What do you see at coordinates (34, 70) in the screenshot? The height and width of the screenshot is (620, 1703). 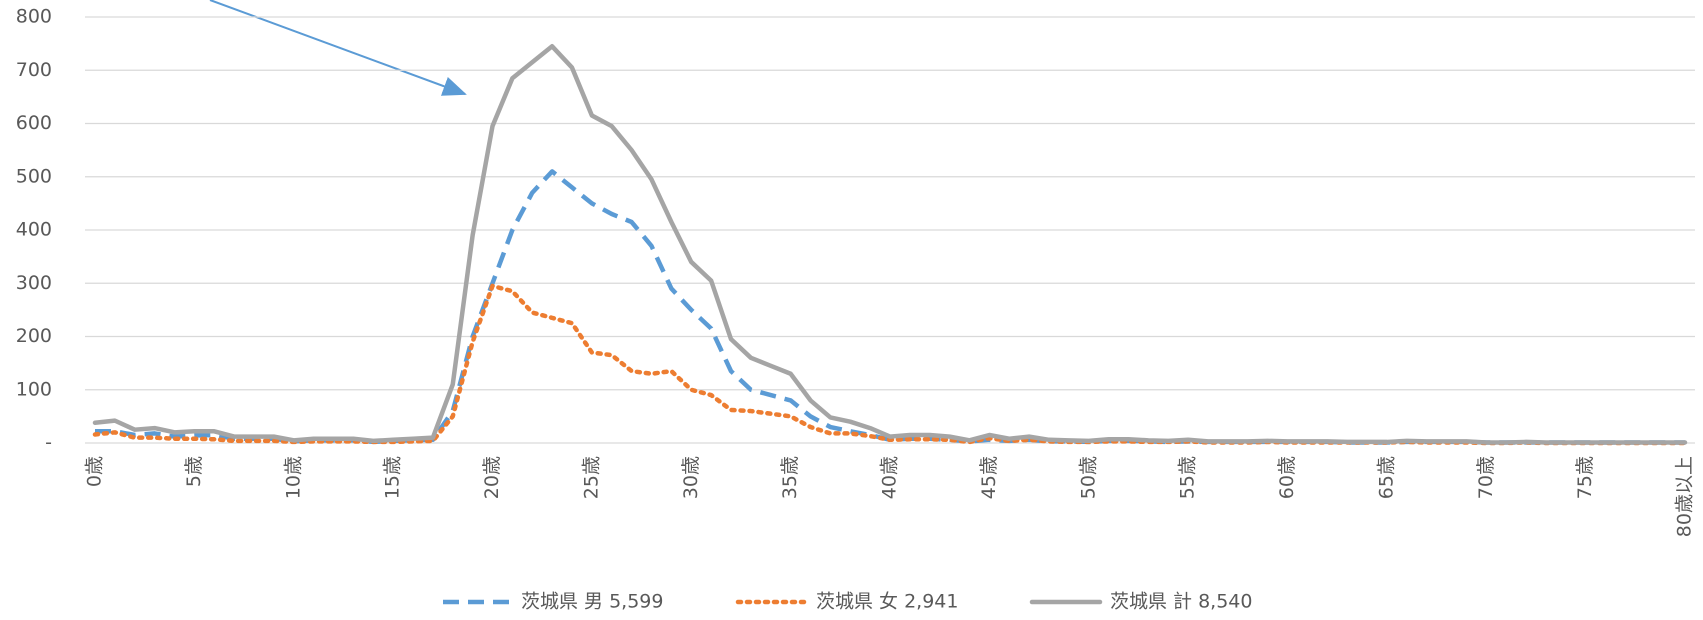 I see `y-tick-label: 700` at bounding box center [34, 70].